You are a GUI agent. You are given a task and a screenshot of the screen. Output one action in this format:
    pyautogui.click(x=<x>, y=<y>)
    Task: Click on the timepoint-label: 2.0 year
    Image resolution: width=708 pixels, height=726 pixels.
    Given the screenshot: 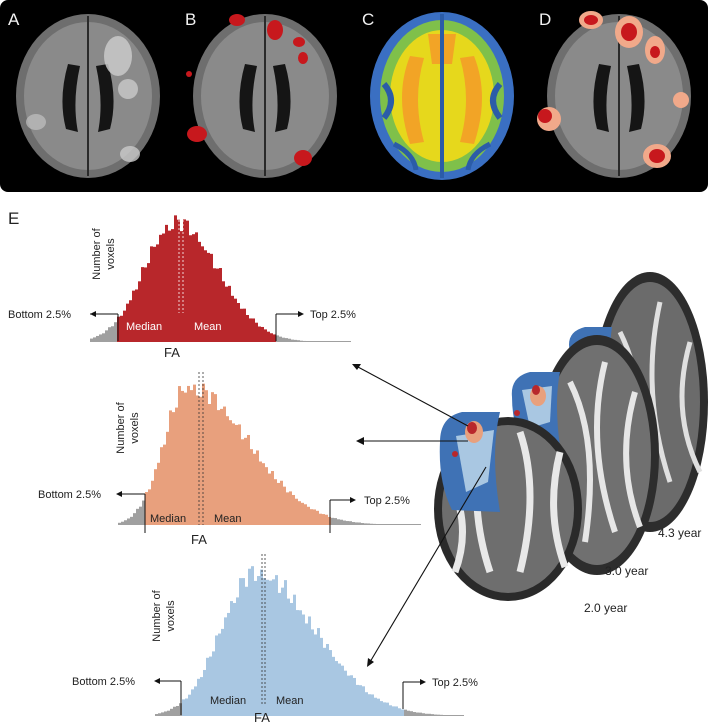 What is the action you would take?
    pyautogui.click(x=605, y=608)
    